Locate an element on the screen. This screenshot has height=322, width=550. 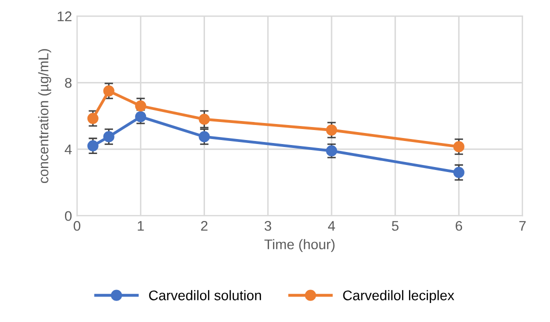
y-tick-label: 0 is located at coordinates (68, 216).